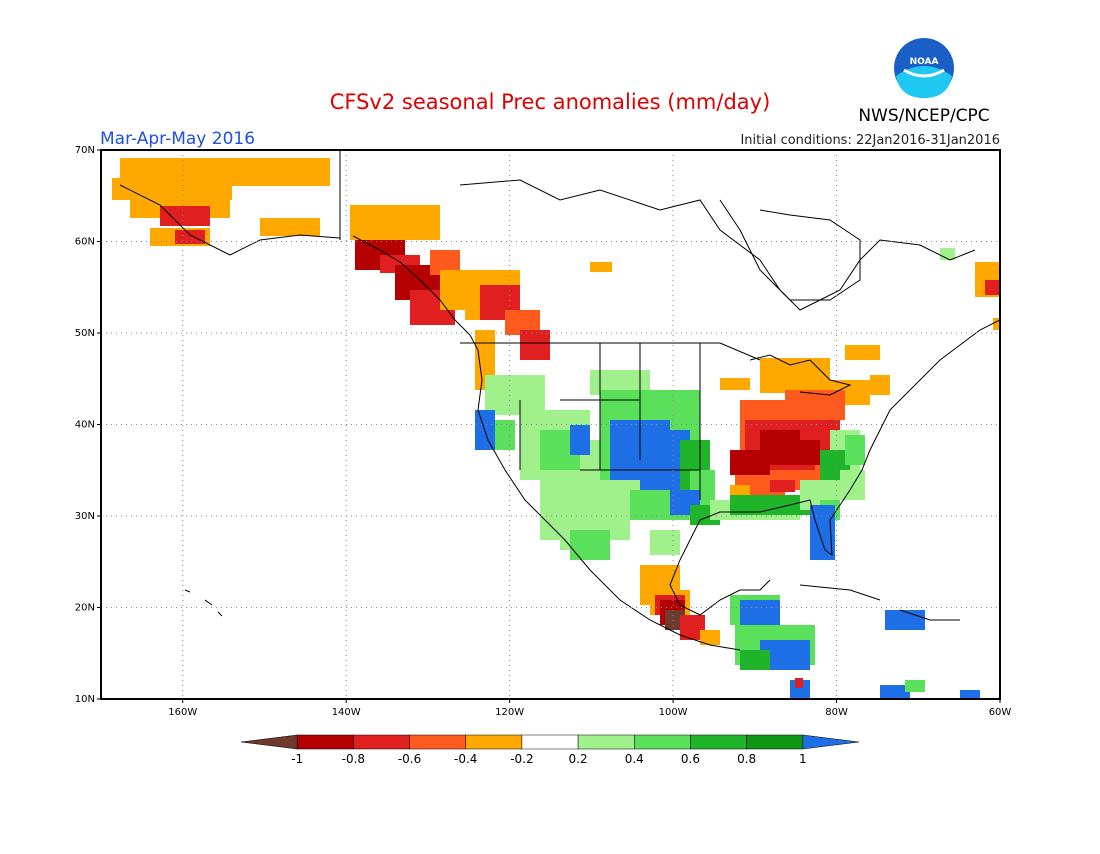 The image size is (1100, 854). I want to click on colorbar-tick-label: 0.8, so click(746, 759).